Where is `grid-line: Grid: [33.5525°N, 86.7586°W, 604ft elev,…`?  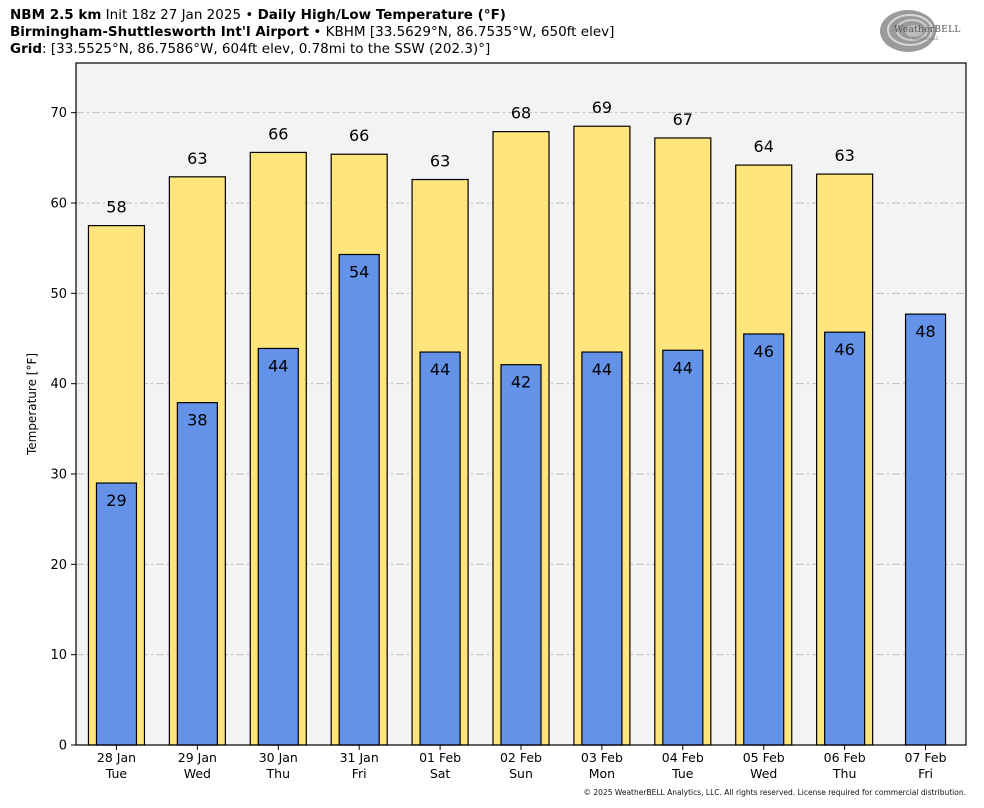 grid-line: Grid: [33.5525°N, 86.7586°W, 604ft elev,… is located at coordinates (250, 49).